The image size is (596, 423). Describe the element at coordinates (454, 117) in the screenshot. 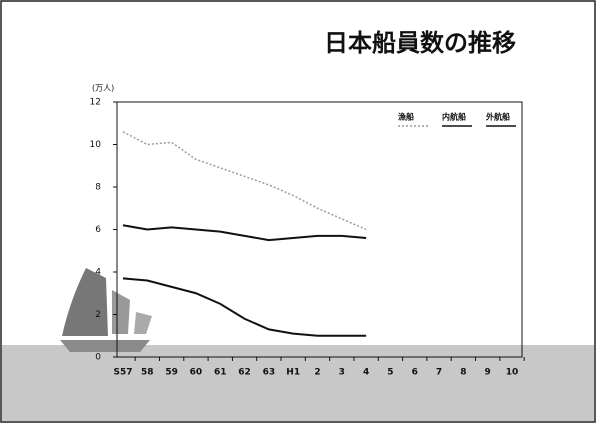

I see `legend-label: 内航船` at that location.